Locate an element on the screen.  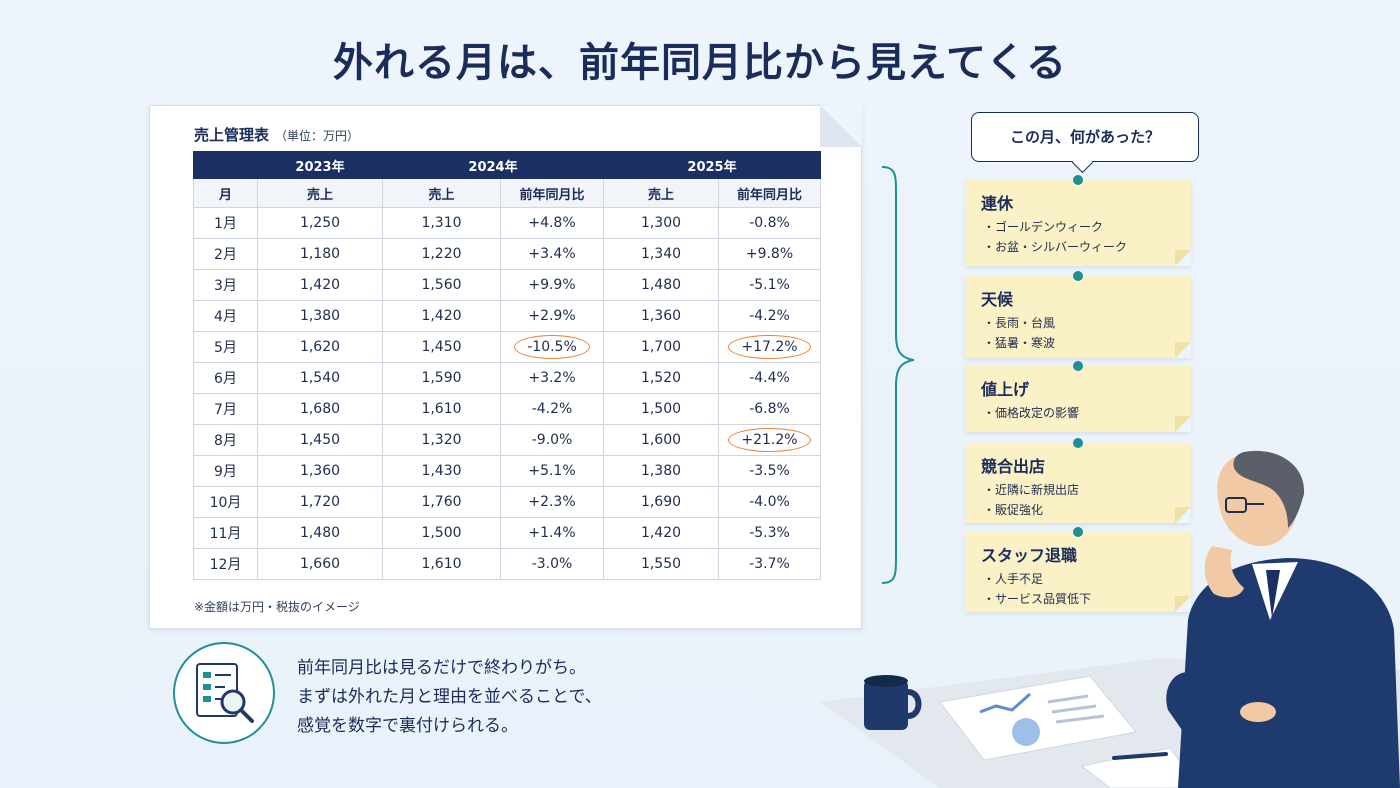
note-item: ・販促強化 is located at coordinates (1013, 510).